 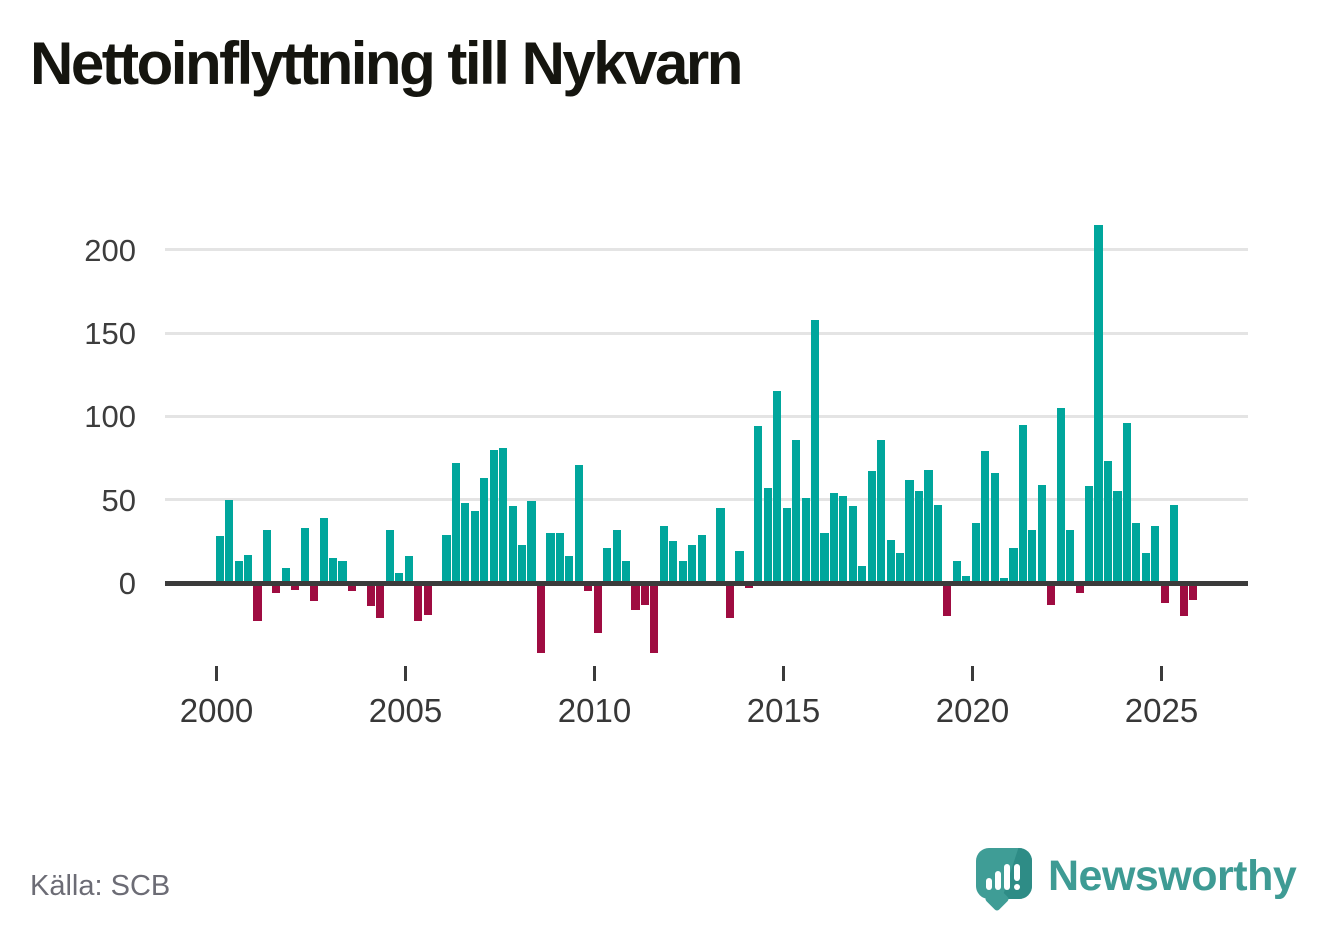 I want to click on bar-2005q2, so click(x=418, y=602).